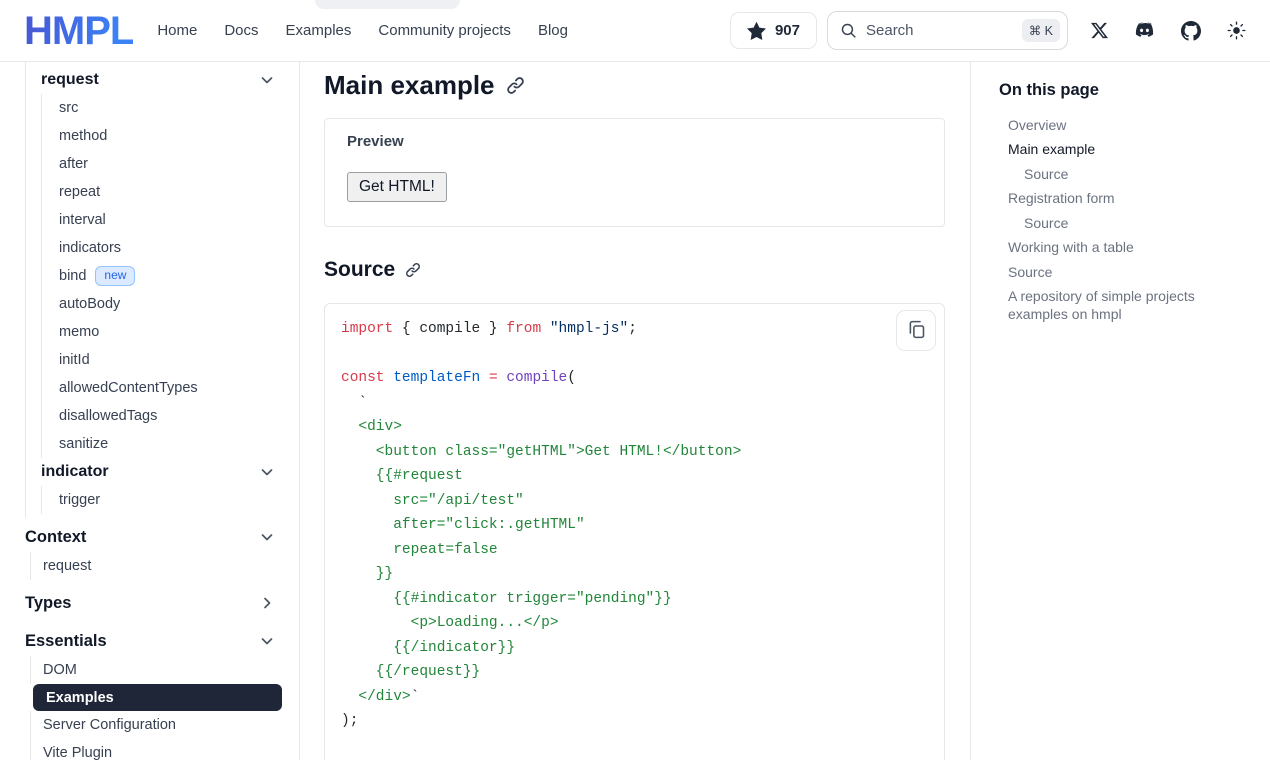 The height and width of the screenshot is (760, 1270). What do you see at coordinates (79, 332) in the screenshot?
I see `sidebar-item-label: memo` at bounding box center [79, 332].